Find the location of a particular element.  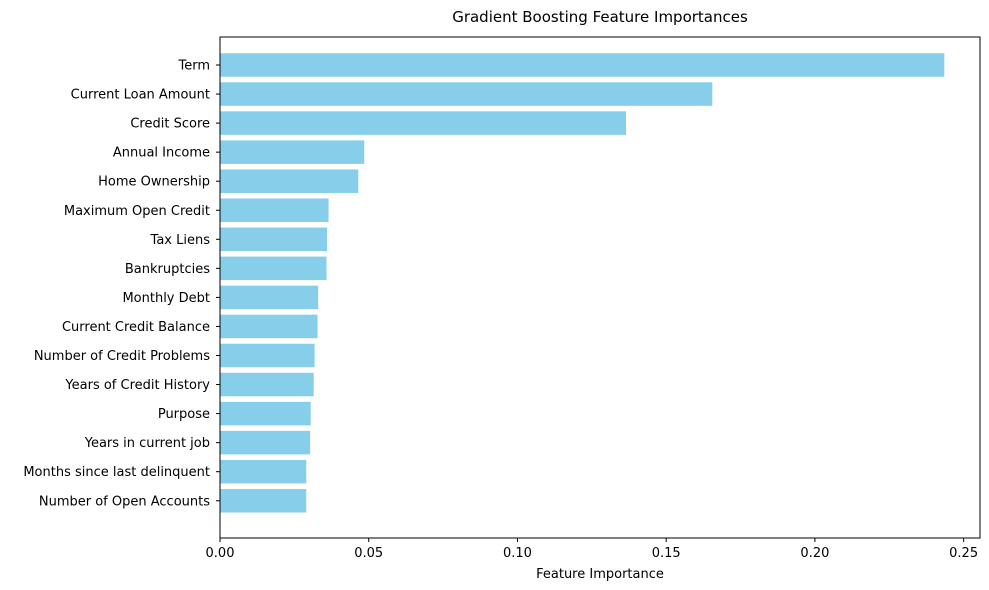

bar-months-since-last-delinquent is located at coordinates (263, 471).